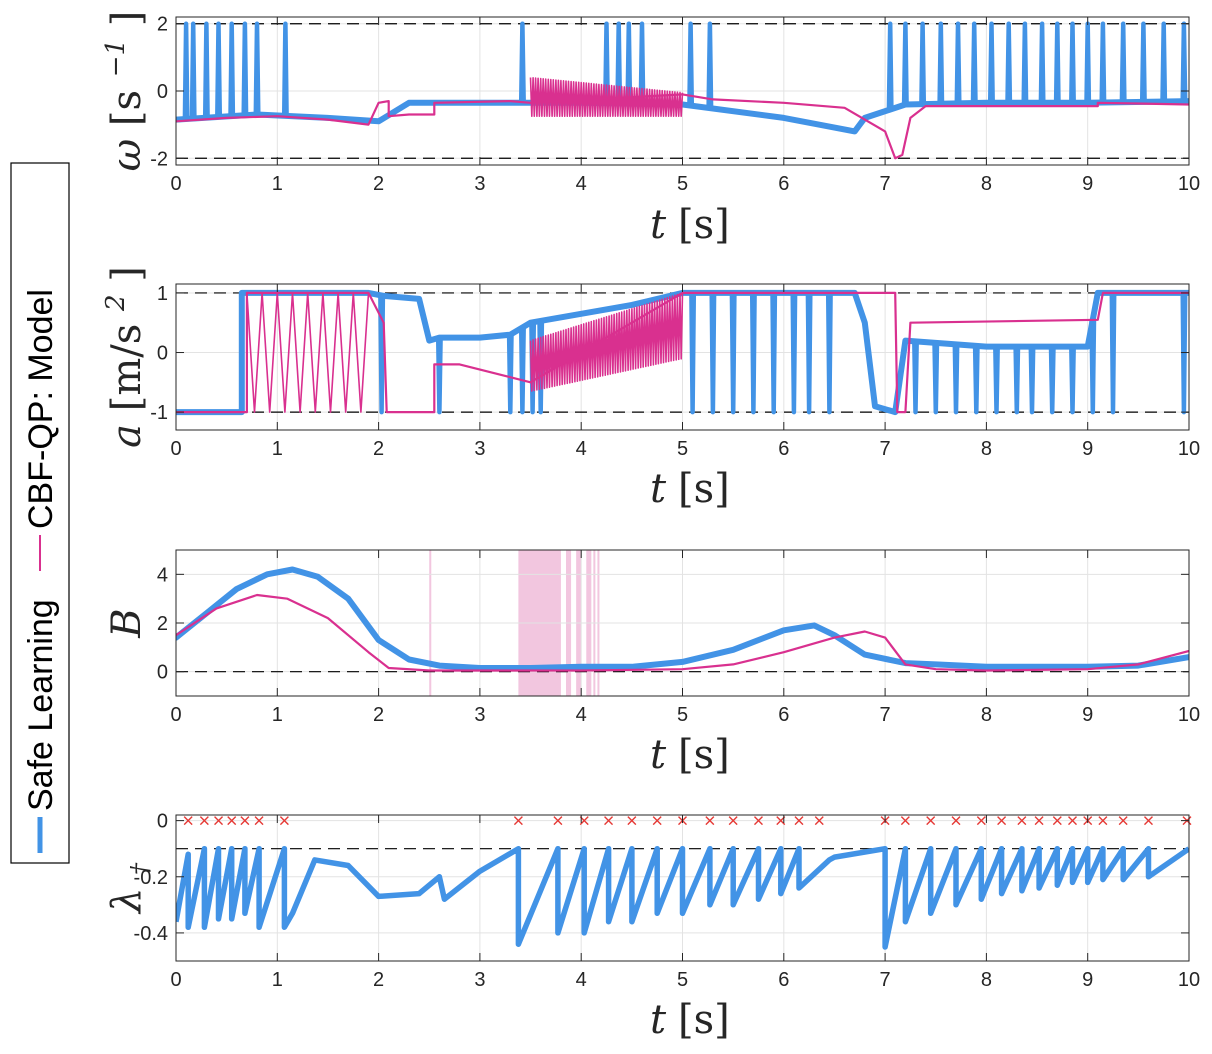  What do you see at coordinates (704, 1020) in the screenshot?
I see `x-axis-label-unit: [s]` at bounding box center [704, 1020].